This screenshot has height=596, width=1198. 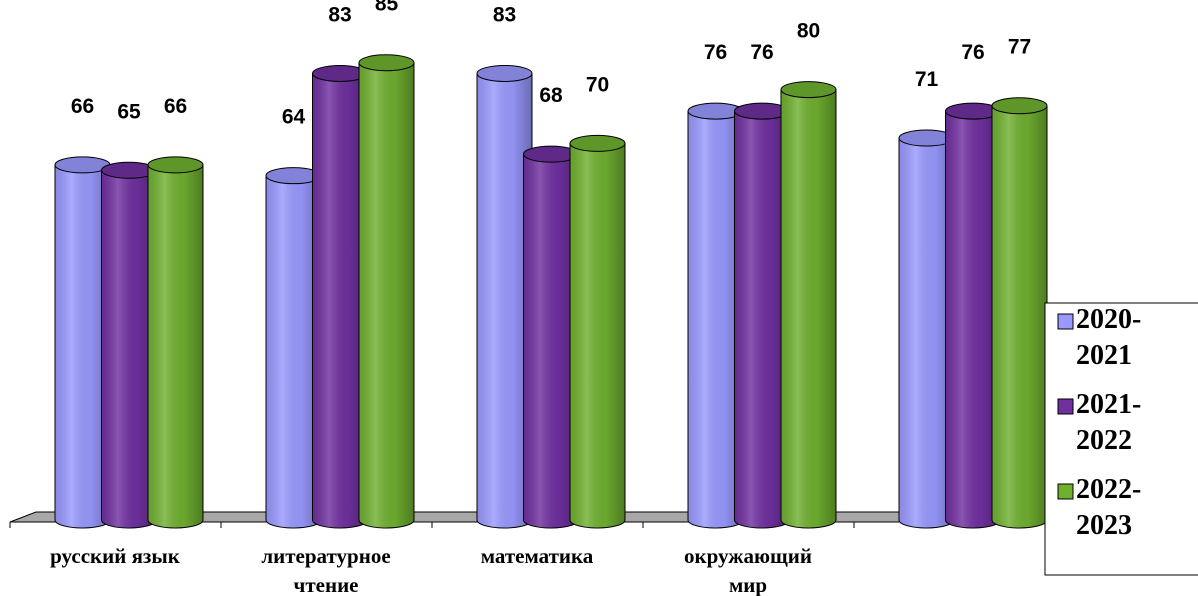 I want to click on legend-label: 2022-, so click(x=1108, y=489).